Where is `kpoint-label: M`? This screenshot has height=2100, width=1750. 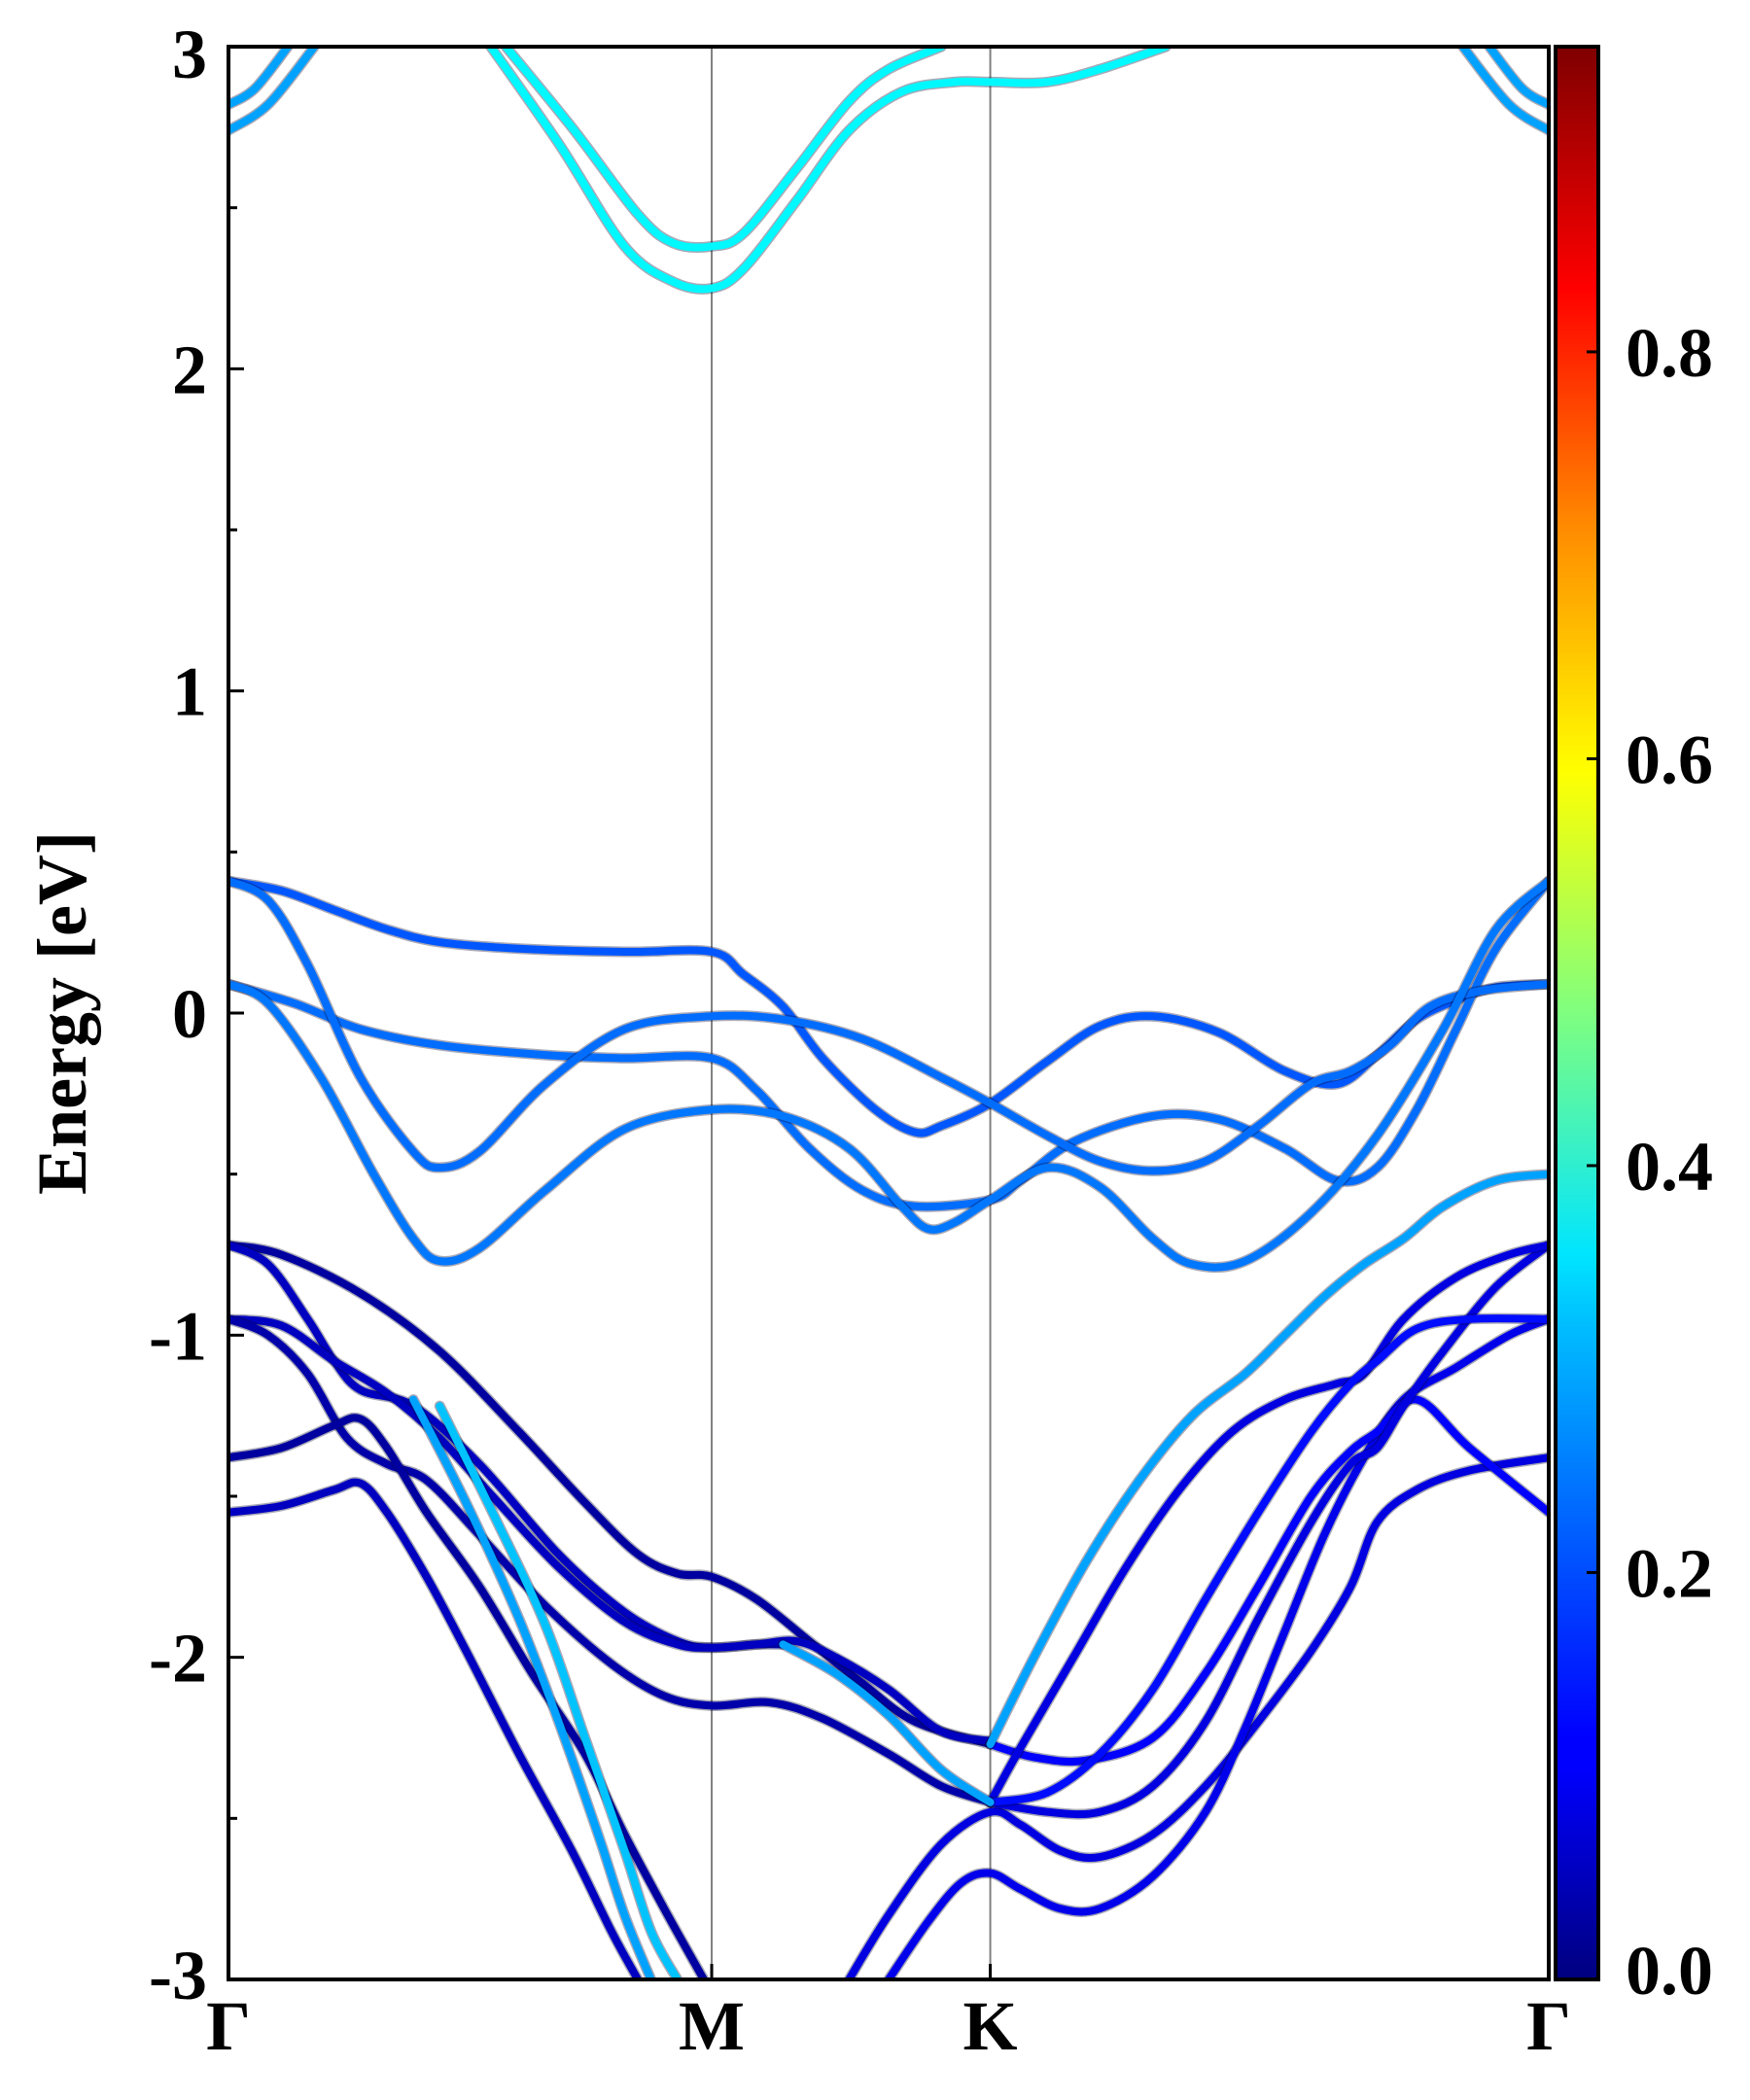 kpoint-label: M is located at coordinates (712, 2026).